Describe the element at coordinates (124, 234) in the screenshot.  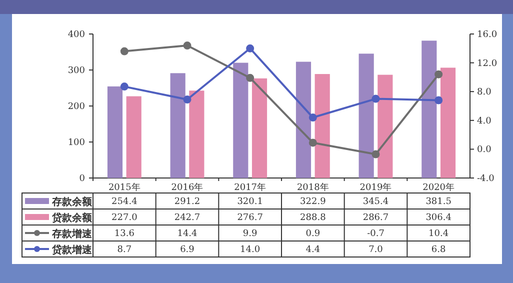
I see `data-label: 13.6` at that location.